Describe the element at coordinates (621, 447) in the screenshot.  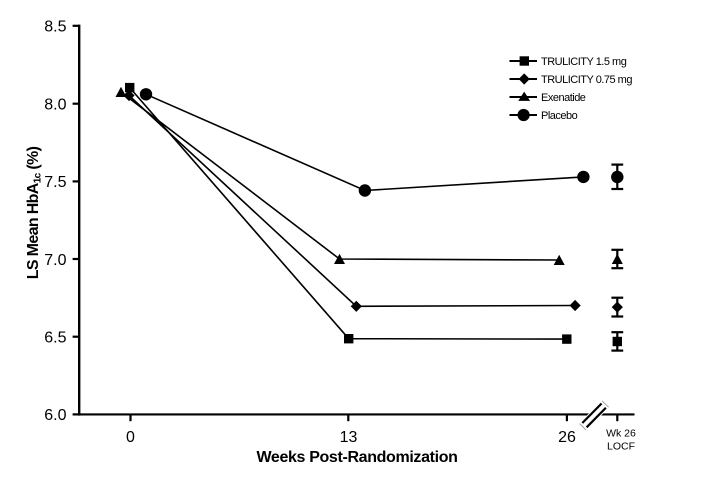
I see `svg-text: LOCF` at that location.